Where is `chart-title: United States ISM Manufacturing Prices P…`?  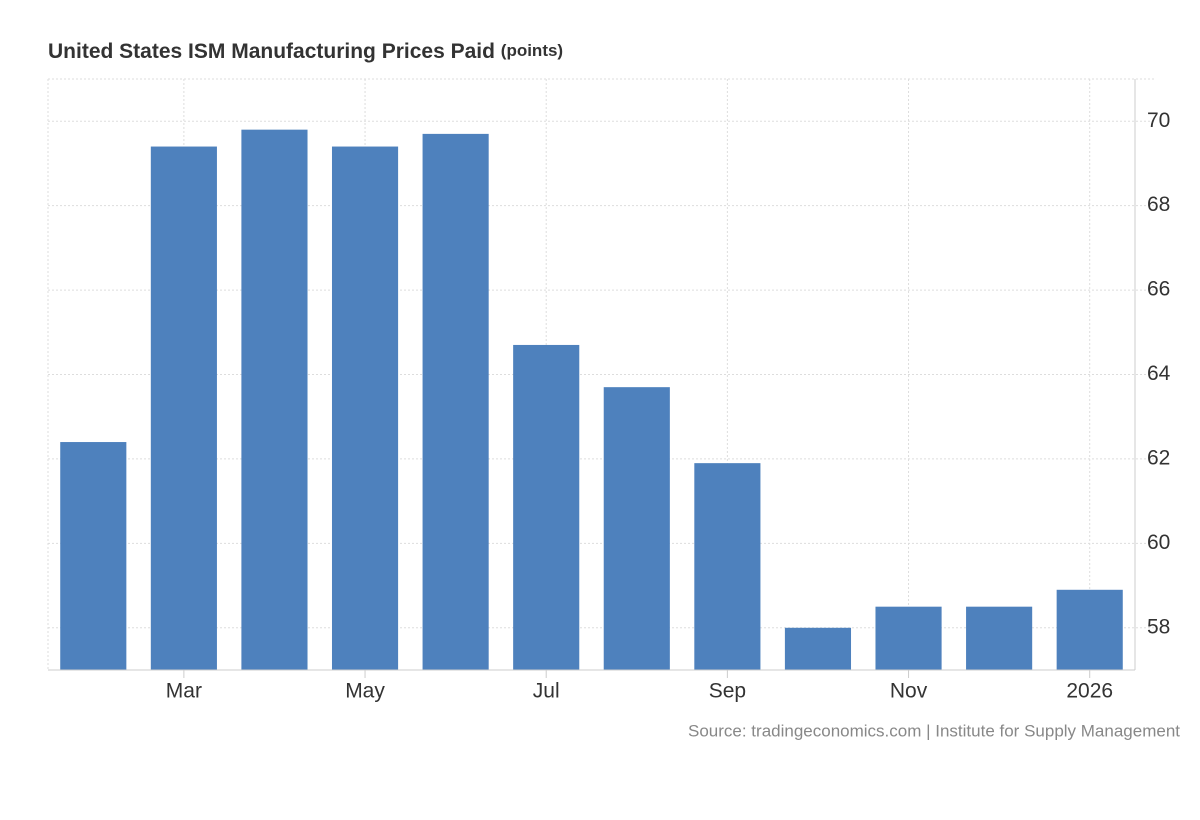
chart-title: United States ISM Manufacturing Prices P… is located at coordinates (305, 51).